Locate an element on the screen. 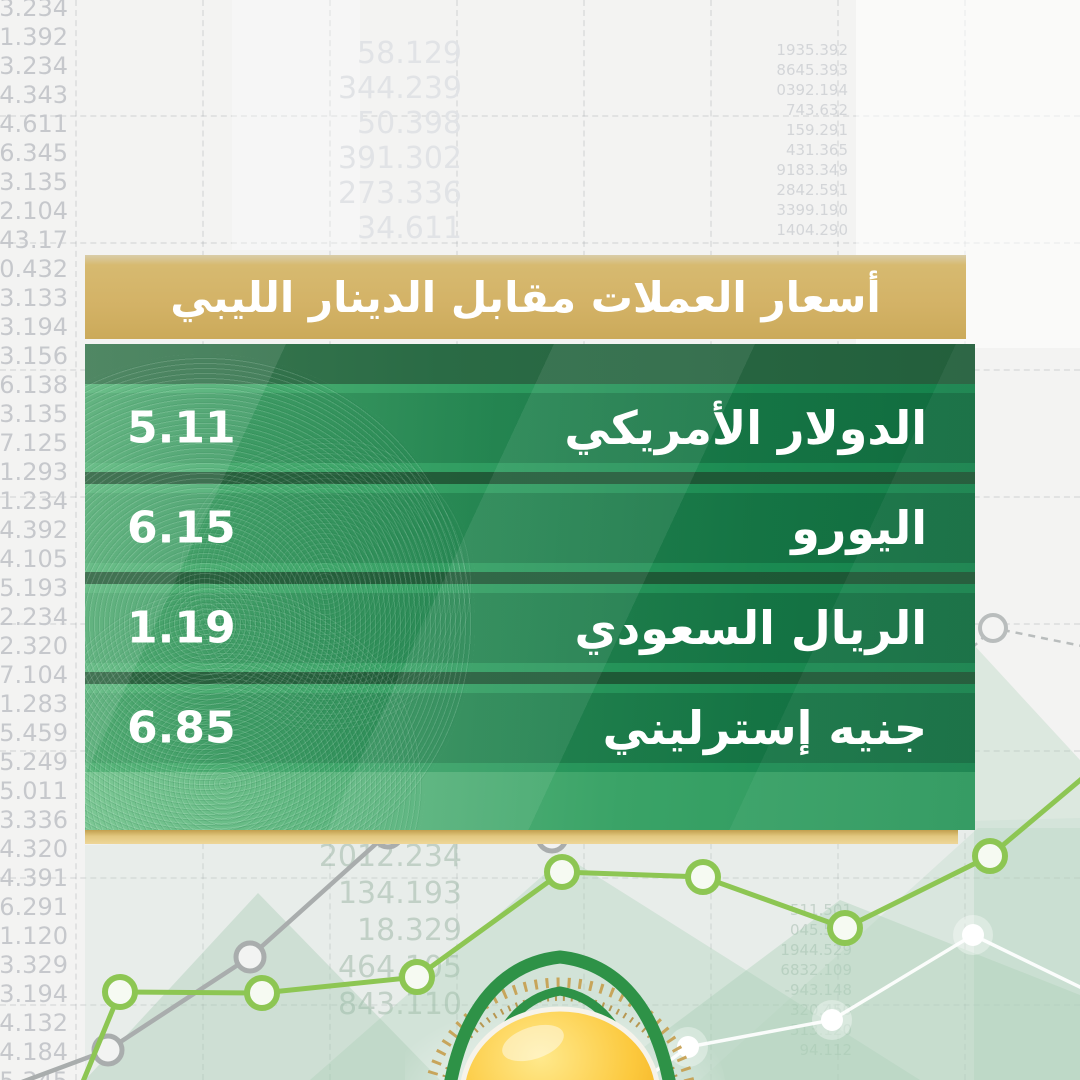 This screenshot has width=1080, height=1080. calligraphy-emblem-logo is located at coordinates (565, 1015).